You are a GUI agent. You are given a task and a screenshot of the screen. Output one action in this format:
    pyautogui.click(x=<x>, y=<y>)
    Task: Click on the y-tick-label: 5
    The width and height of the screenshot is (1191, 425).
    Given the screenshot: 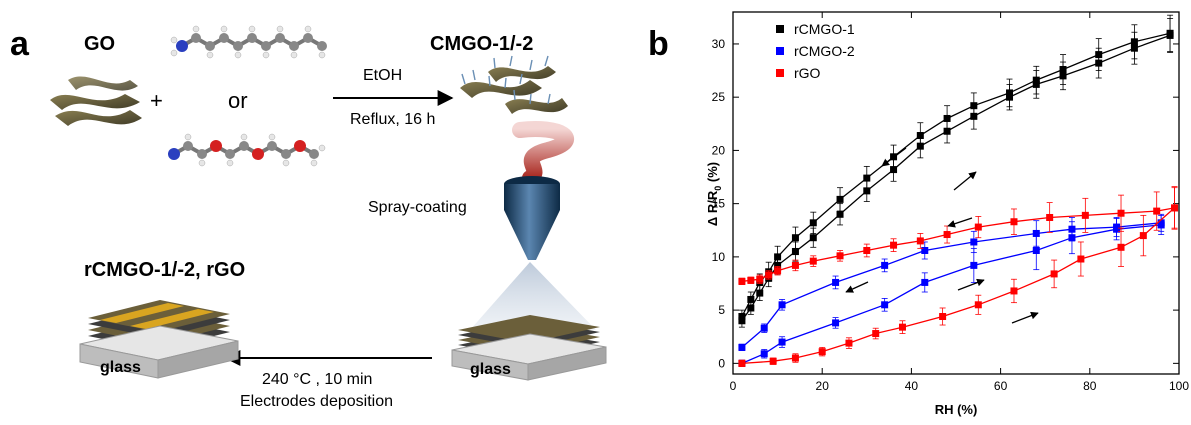 What is the action you would take?
    pyautogui.click(x=721, y=310)
    